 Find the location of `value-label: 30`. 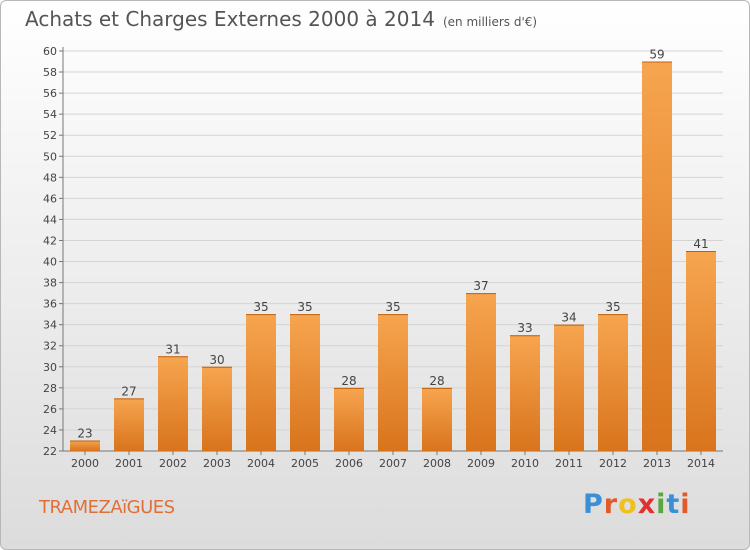

value-label: 30 is located at coordinates (216, 360).